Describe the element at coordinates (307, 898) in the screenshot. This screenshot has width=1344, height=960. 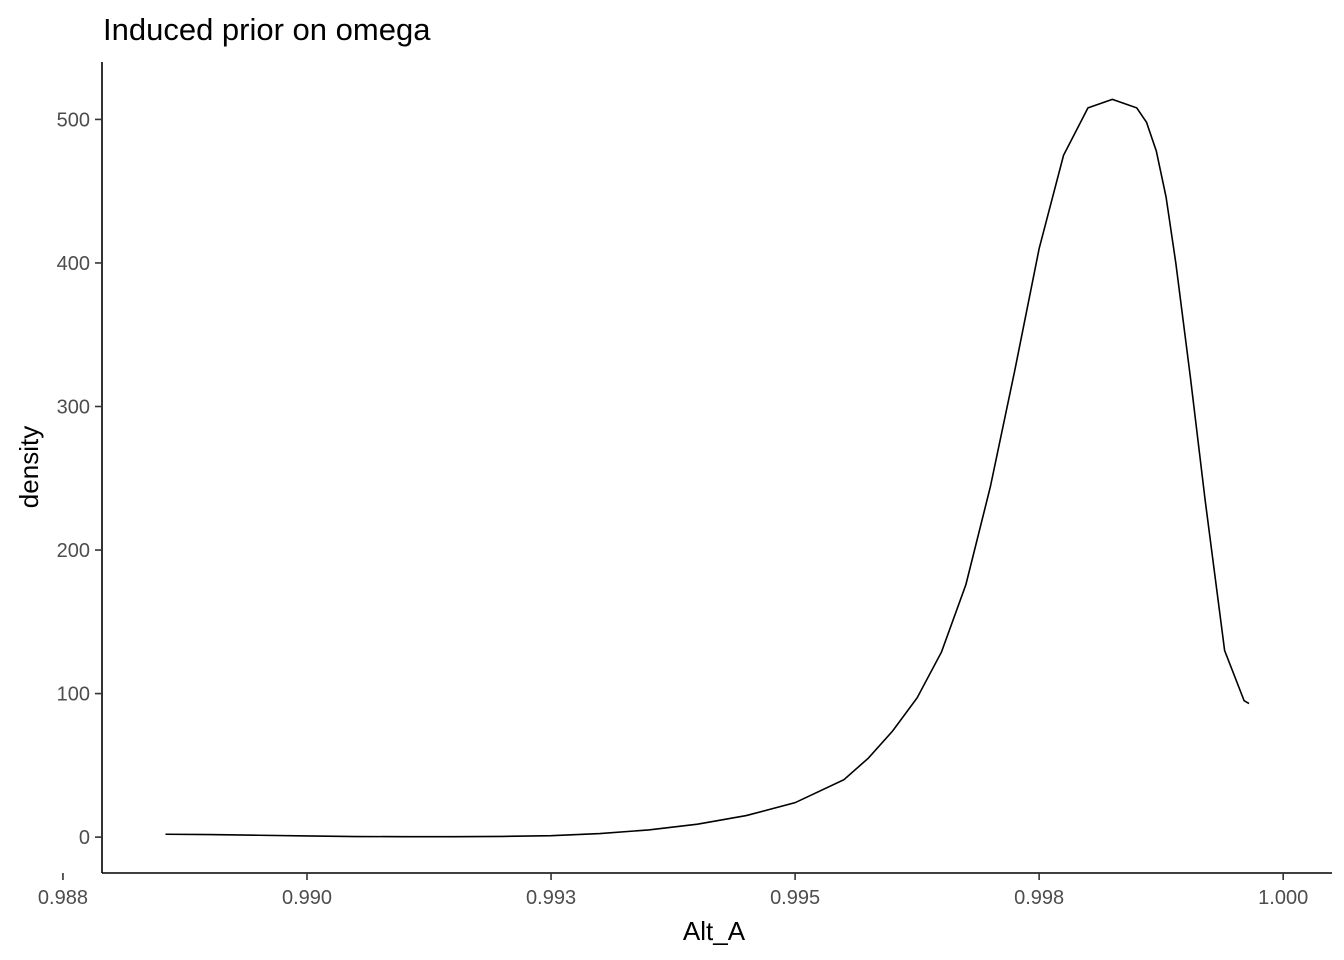
I see `x-tick-label: 0.990` at that location.